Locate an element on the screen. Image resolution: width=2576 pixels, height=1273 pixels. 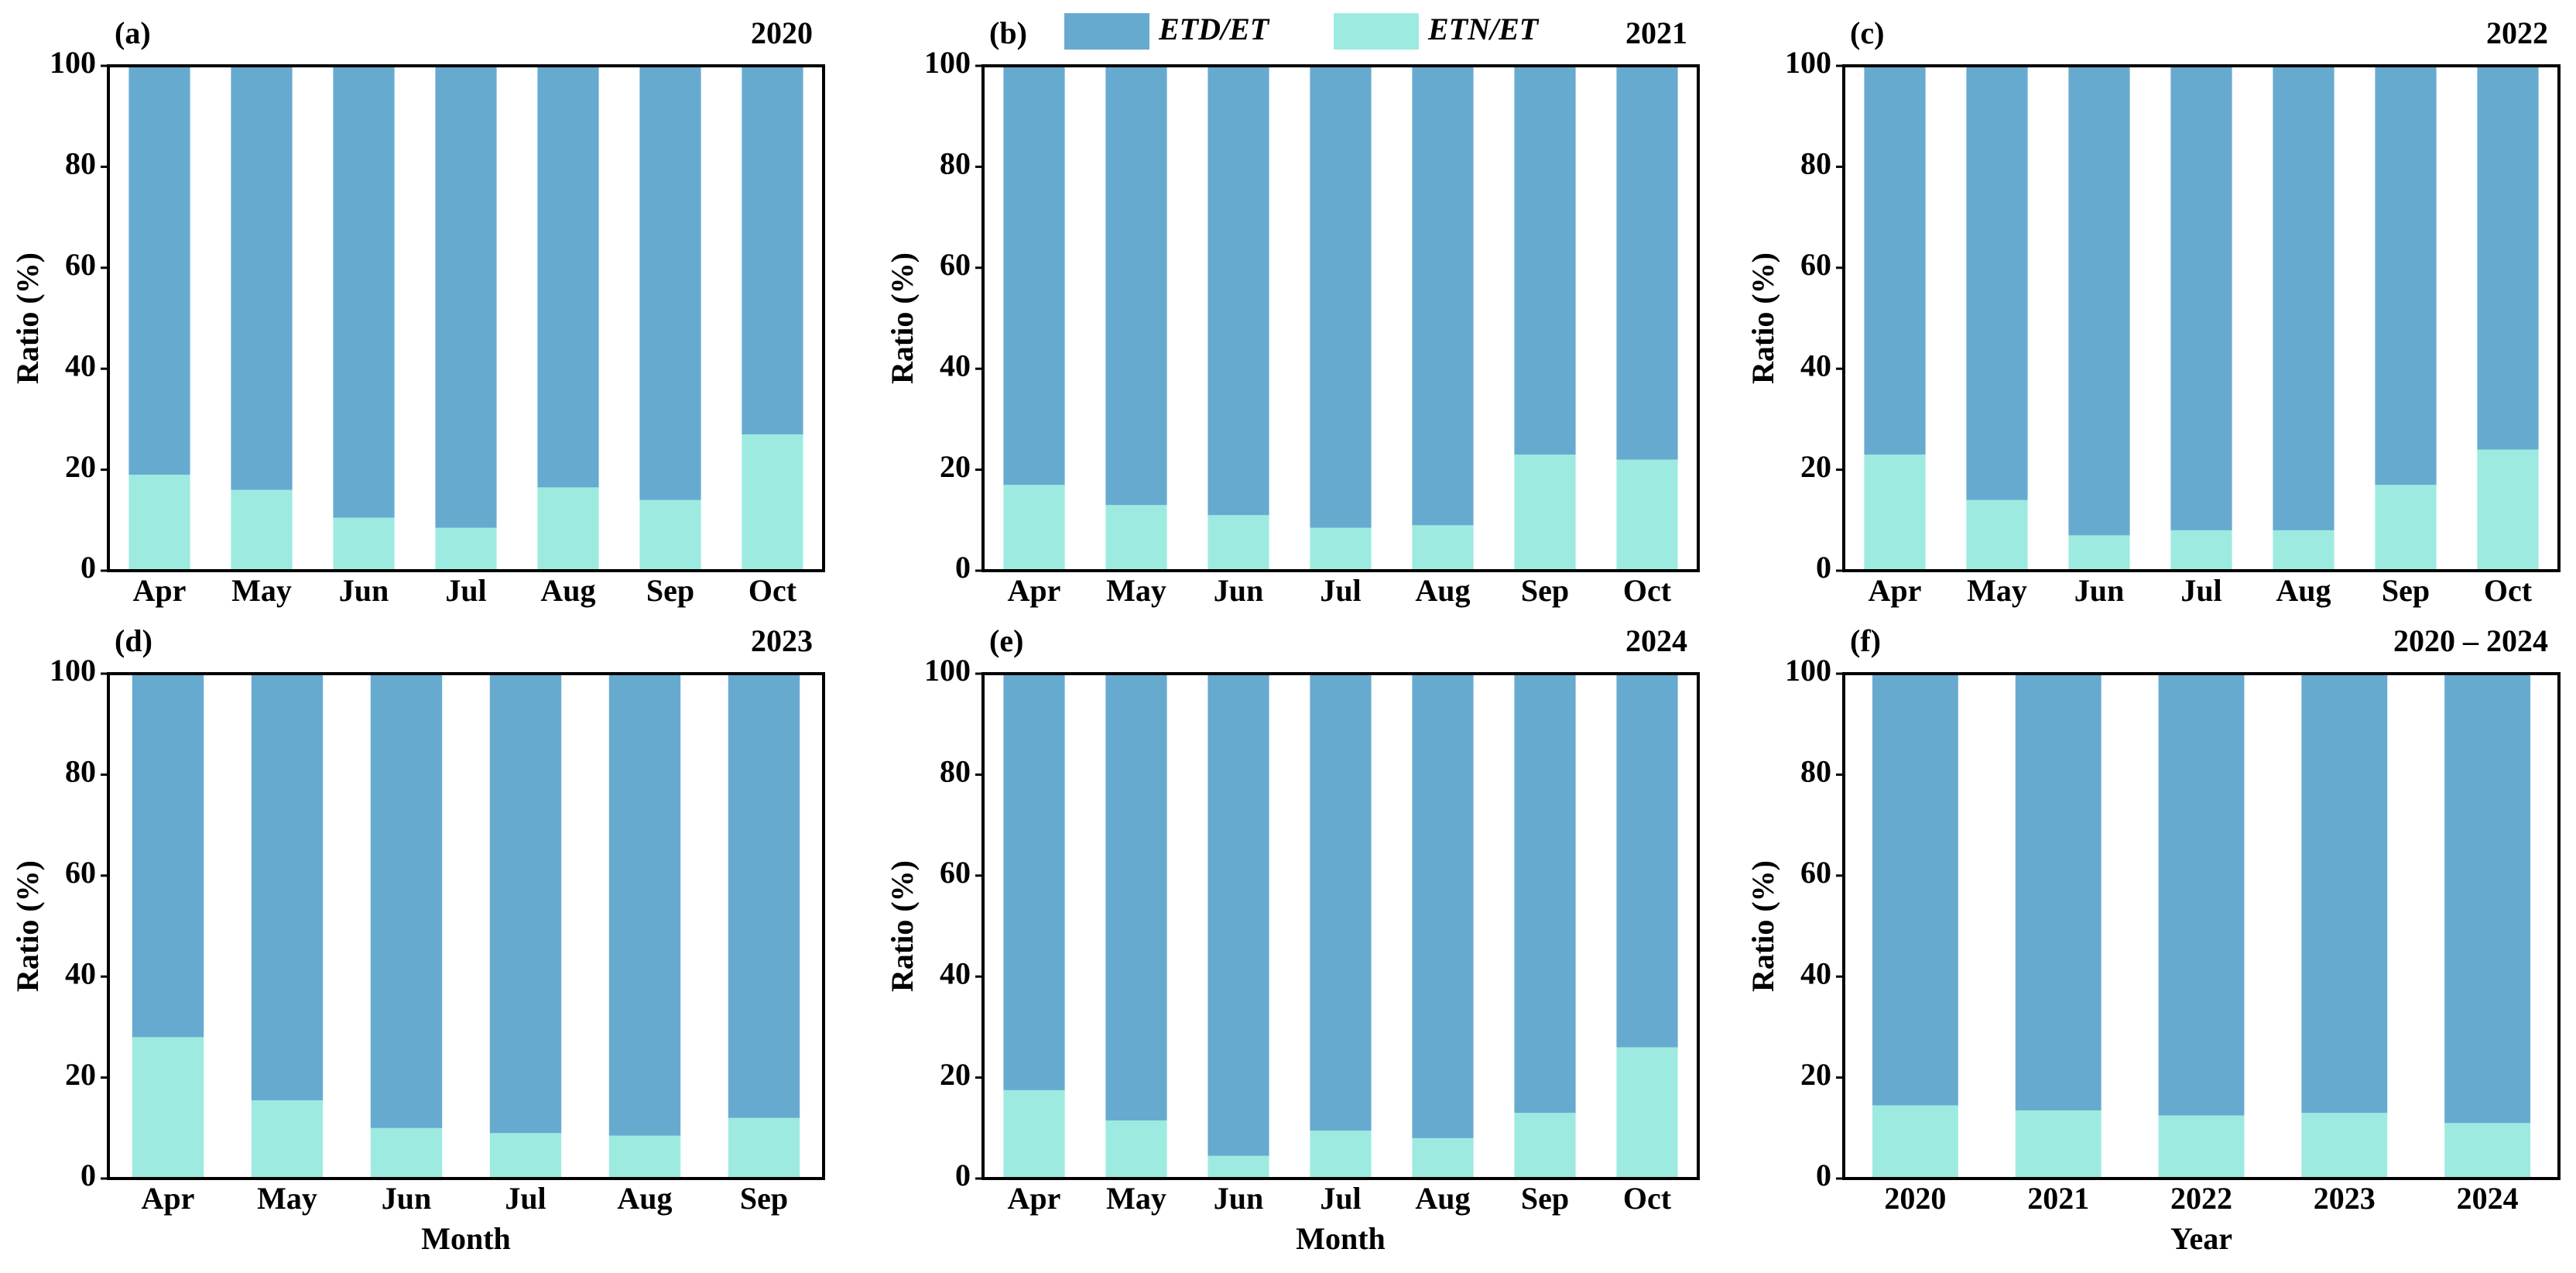
x-tick-label: May is located at coordinates (1136, 590).